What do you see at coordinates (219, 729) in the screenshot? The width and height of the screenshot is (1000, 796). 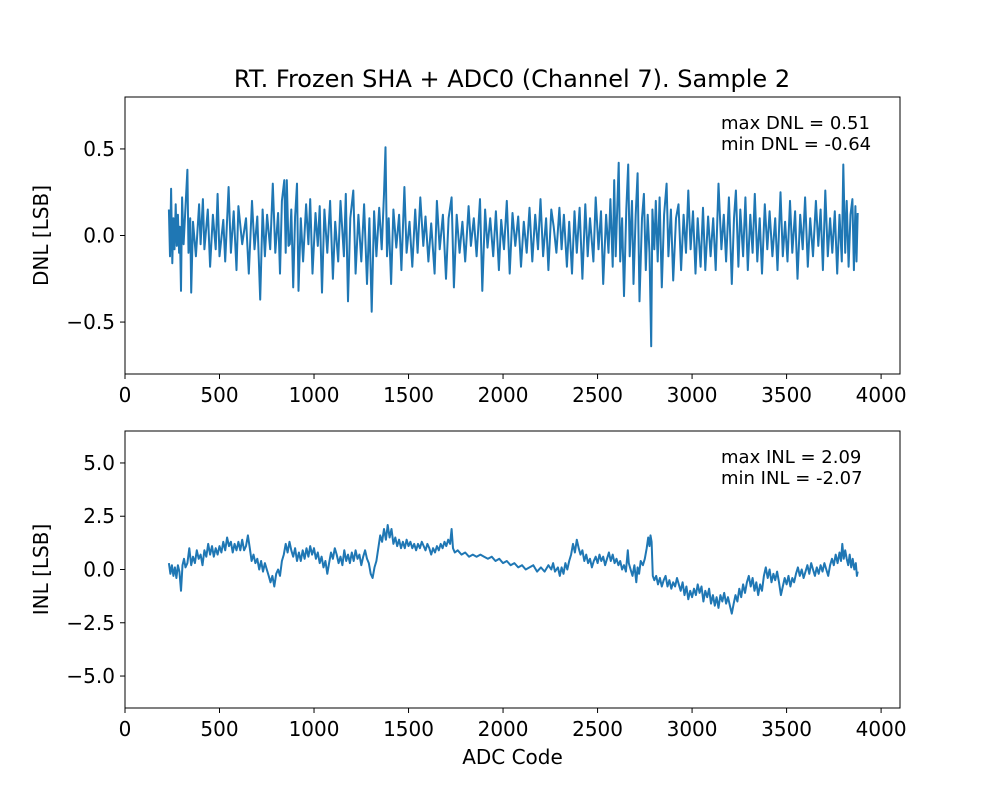 I see `inl-x-tick-label-500: 500` at bounding box center [219, 729].